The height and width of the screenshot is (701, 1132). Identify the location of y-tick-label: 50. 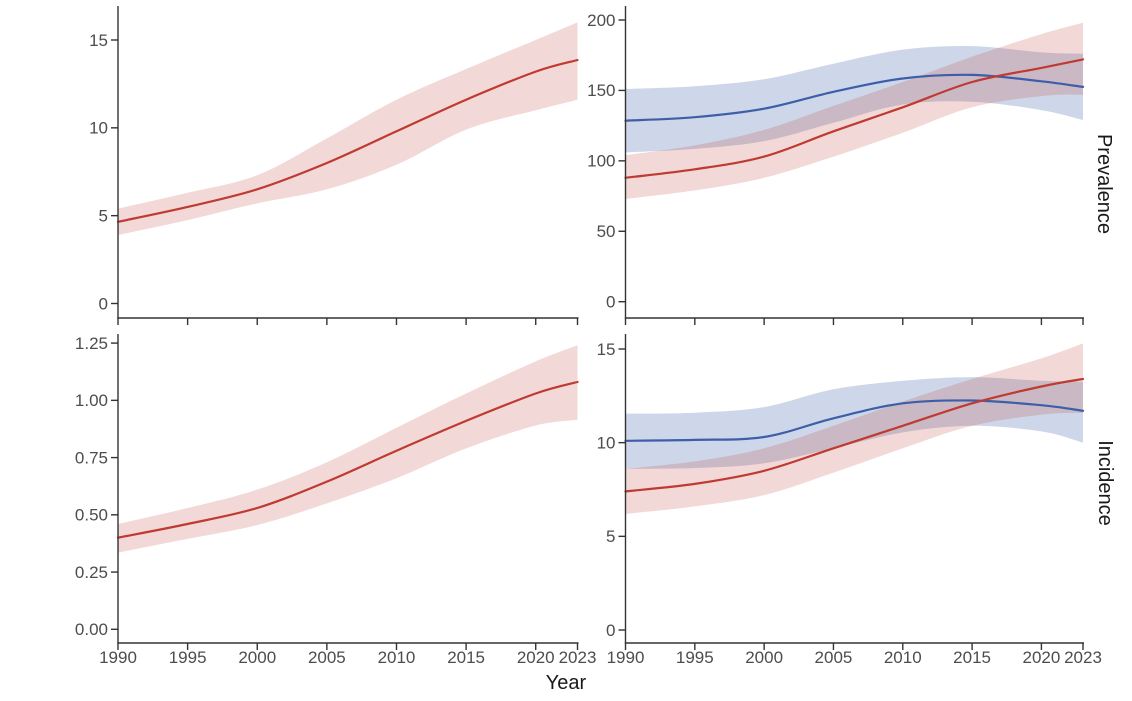
(606, 231).